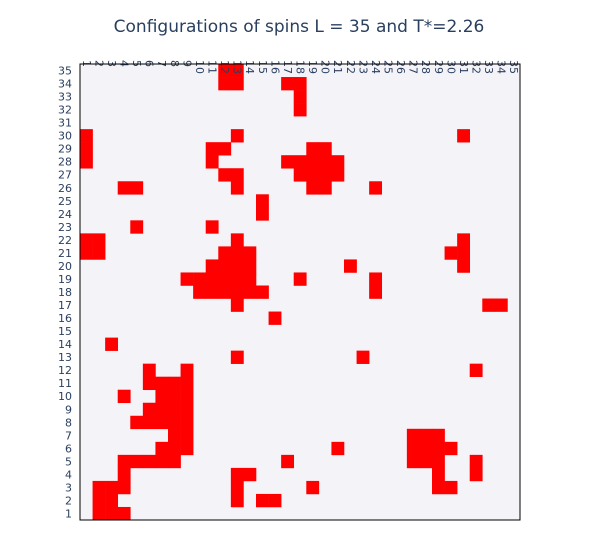  Describe the element at coordinates (237, 67) in the screenshot. I see `x-tick-label: 13` at that location.